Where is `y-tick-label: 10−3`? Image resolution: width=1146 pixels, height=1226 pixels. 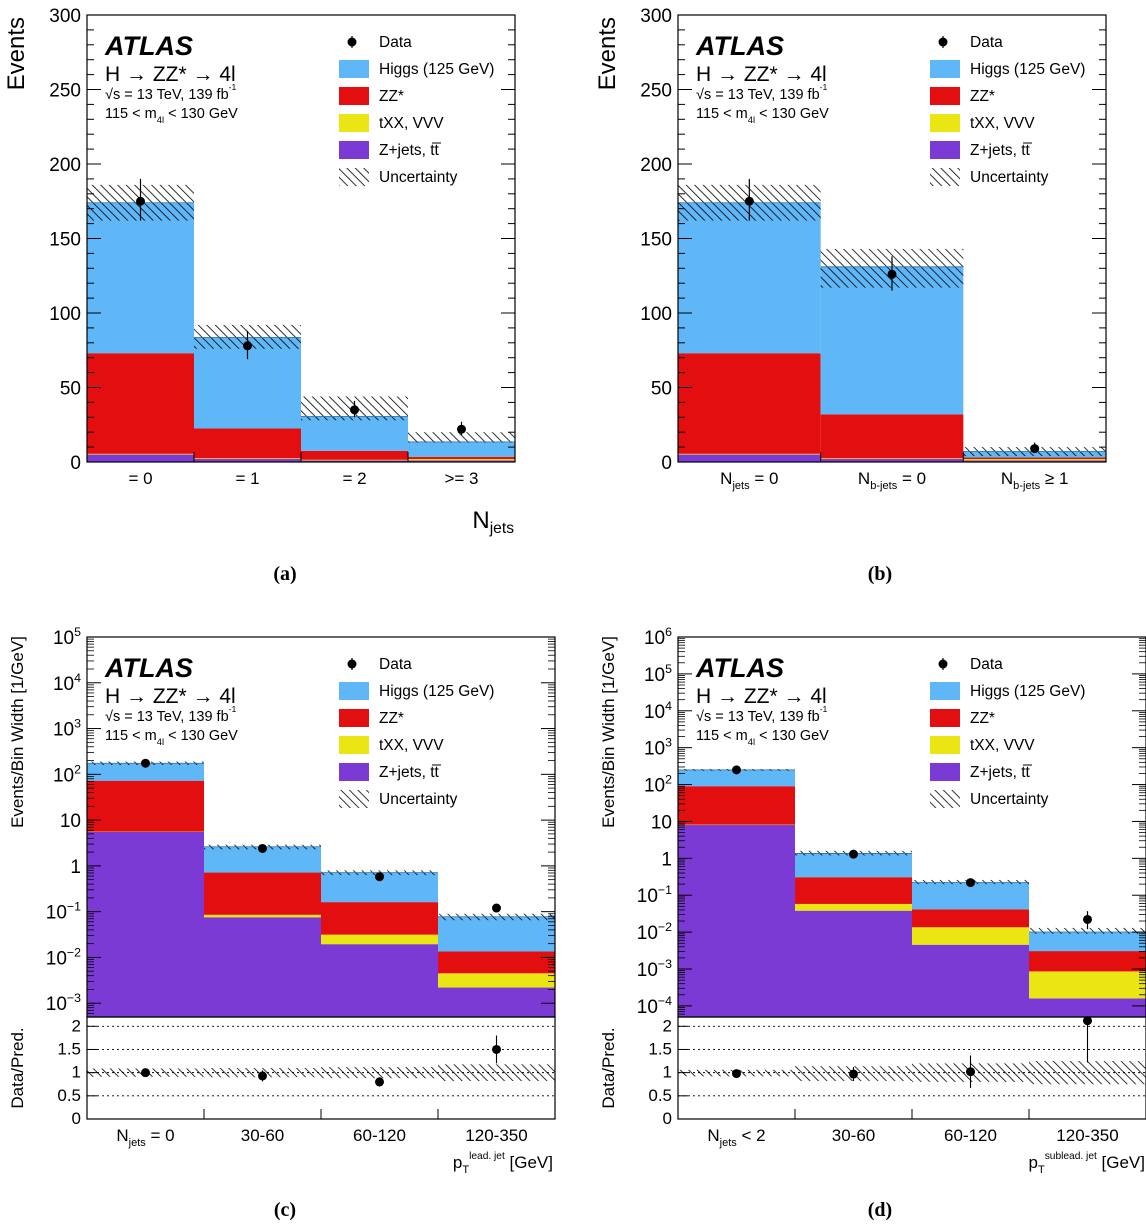
y-tick-label: 10−3 is located at coordinates (63, 1003).